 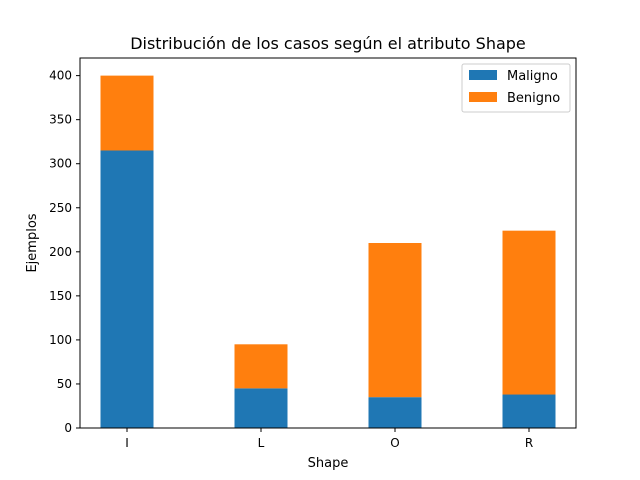 What do you see at coordinates (127, 289) in the screenshot?
I see `bar-maligno-i` at bounding box center [127, 289].